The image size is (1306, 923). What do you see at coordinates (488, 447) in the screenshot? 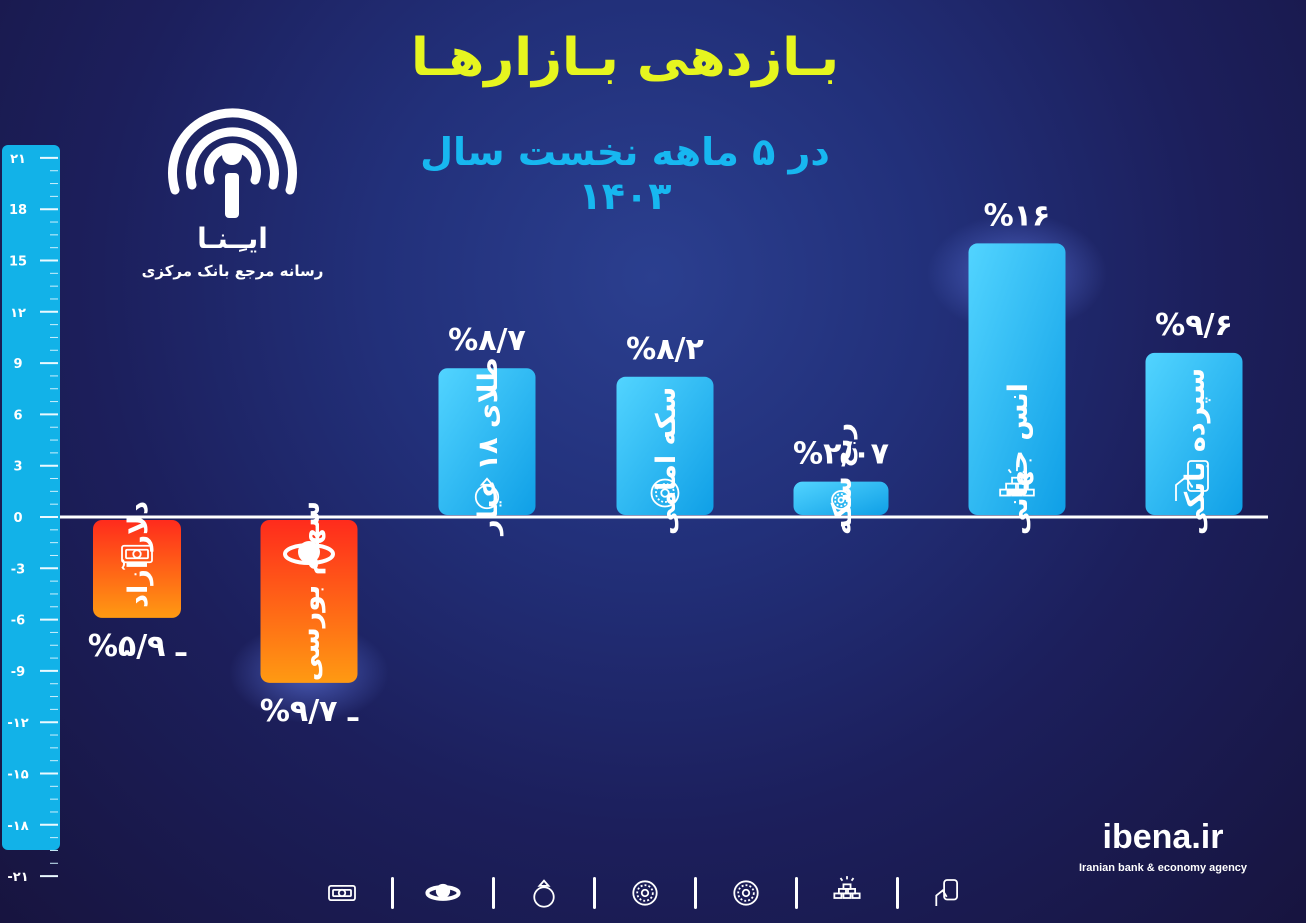
I see `category-label: طلای ۱۸ عیار` at bounding box center [488, 447].